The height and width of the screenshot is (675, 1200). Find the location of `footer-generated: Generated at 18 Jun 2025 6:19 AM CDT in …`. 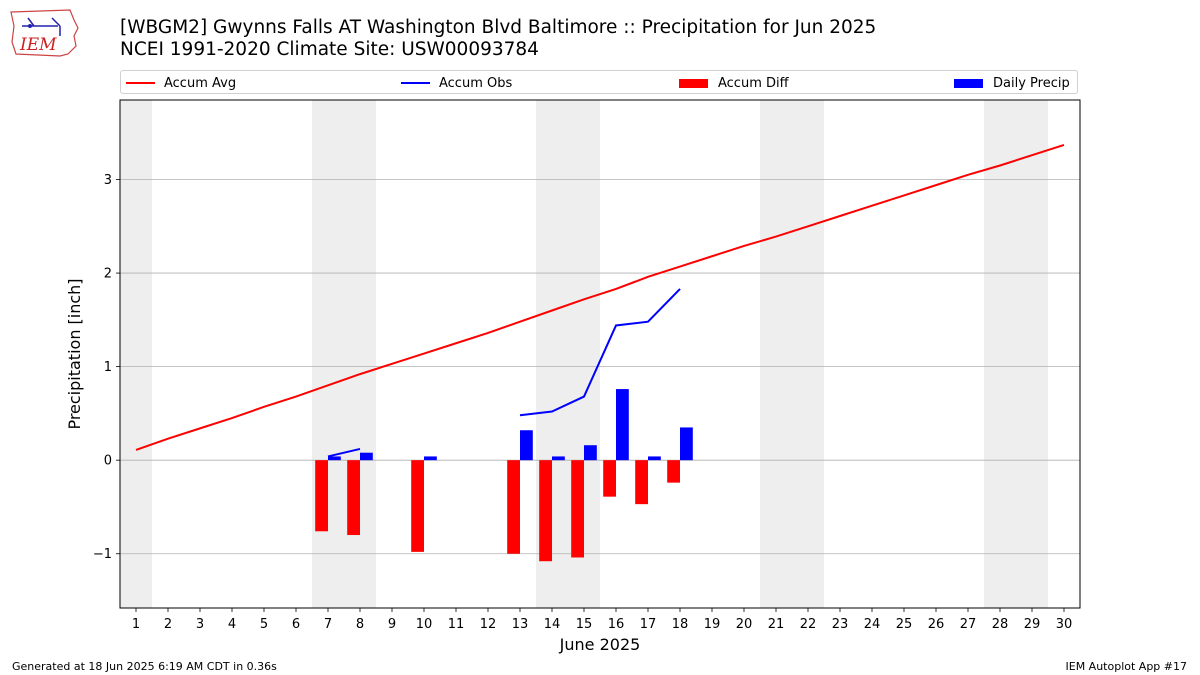

footer-generated: Generated at 18 Jun 2025 6:19 AM CDT in … is located at coordinates (144, 666).